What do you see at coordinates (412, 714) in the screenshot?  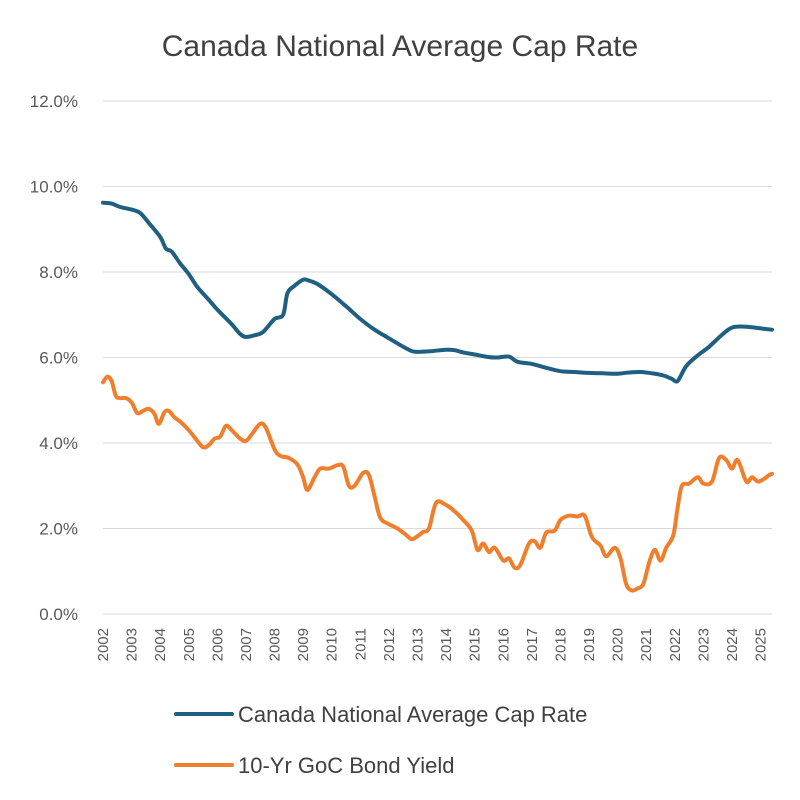 I see `legend-label-0: Canada National Average Cap Rate` at bounding box center [412, 714].